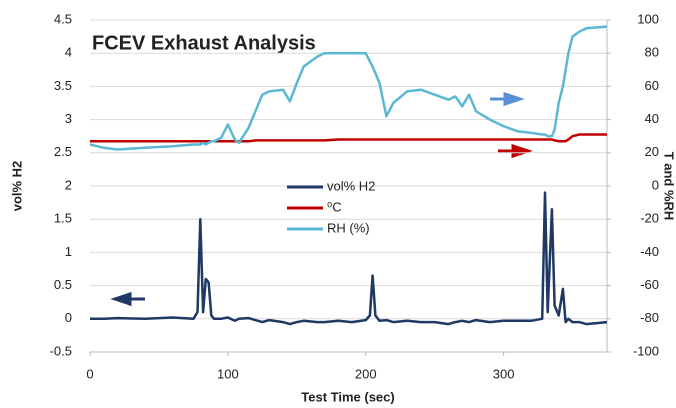 This screenshot has width=676, height=408. I want to click on y-axis-label: vol% H2, so click(16, 186).